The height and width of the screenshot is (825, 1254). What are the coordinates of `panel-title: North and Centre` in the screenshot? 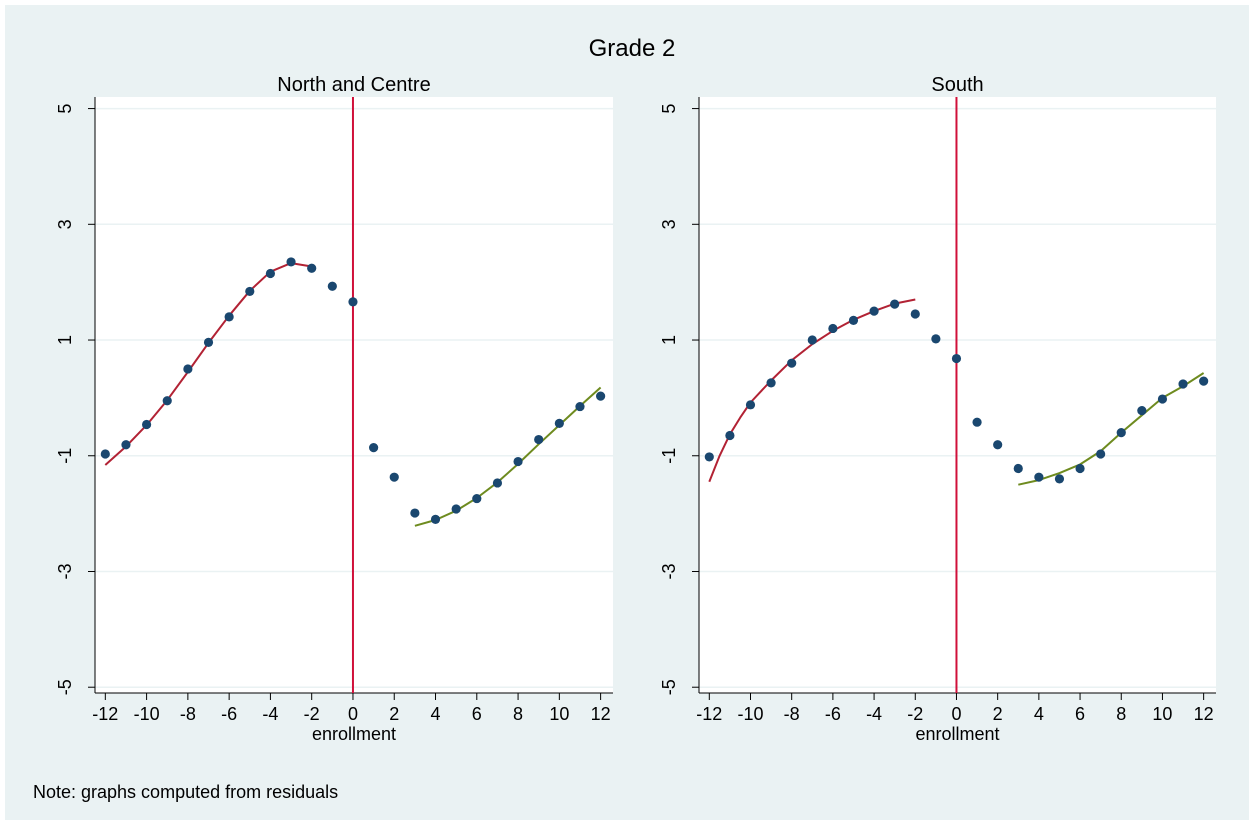 It's located at (353, 85).